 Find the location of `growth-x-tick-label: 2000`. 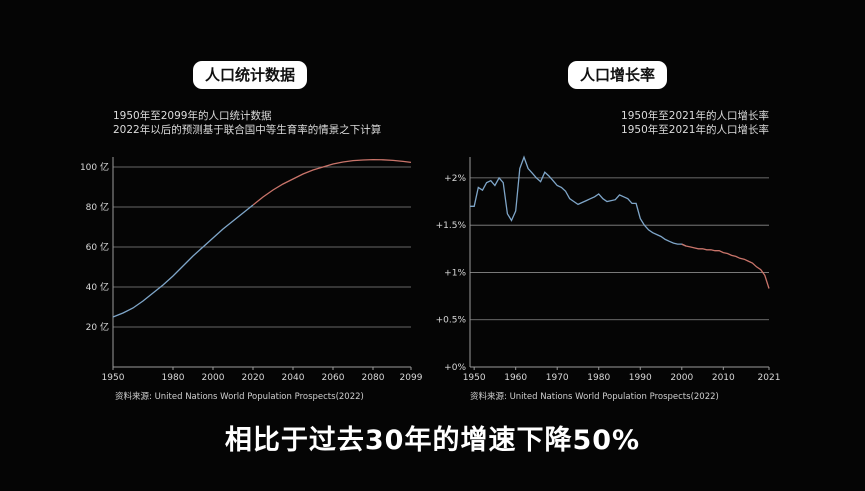

growth-x-tick-label: 2000 is located at coordinates (681, 378).